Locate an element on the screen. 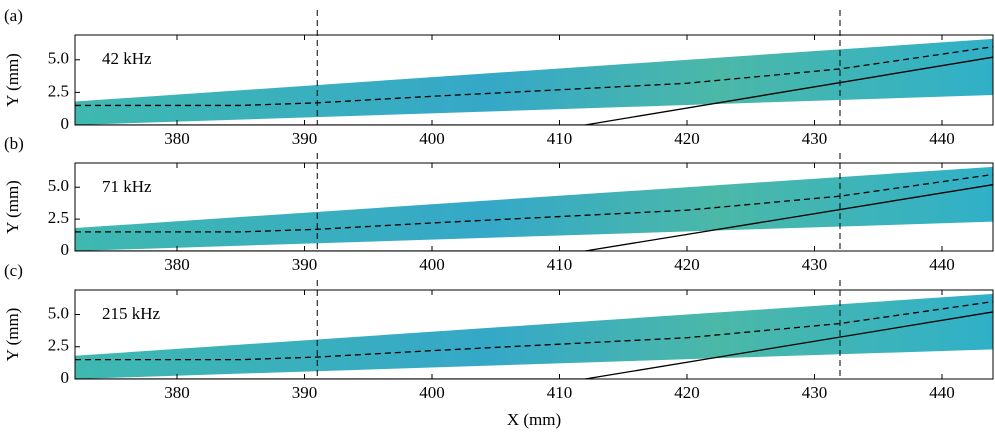  annotation: 42 kHz is located at coordinates (127, 58).